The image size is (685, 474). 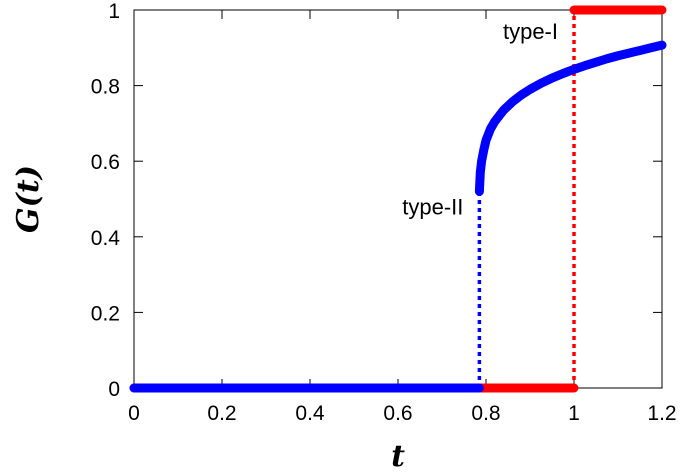 I want to click on annotation-1: type-II, so click(x=432, y=207).